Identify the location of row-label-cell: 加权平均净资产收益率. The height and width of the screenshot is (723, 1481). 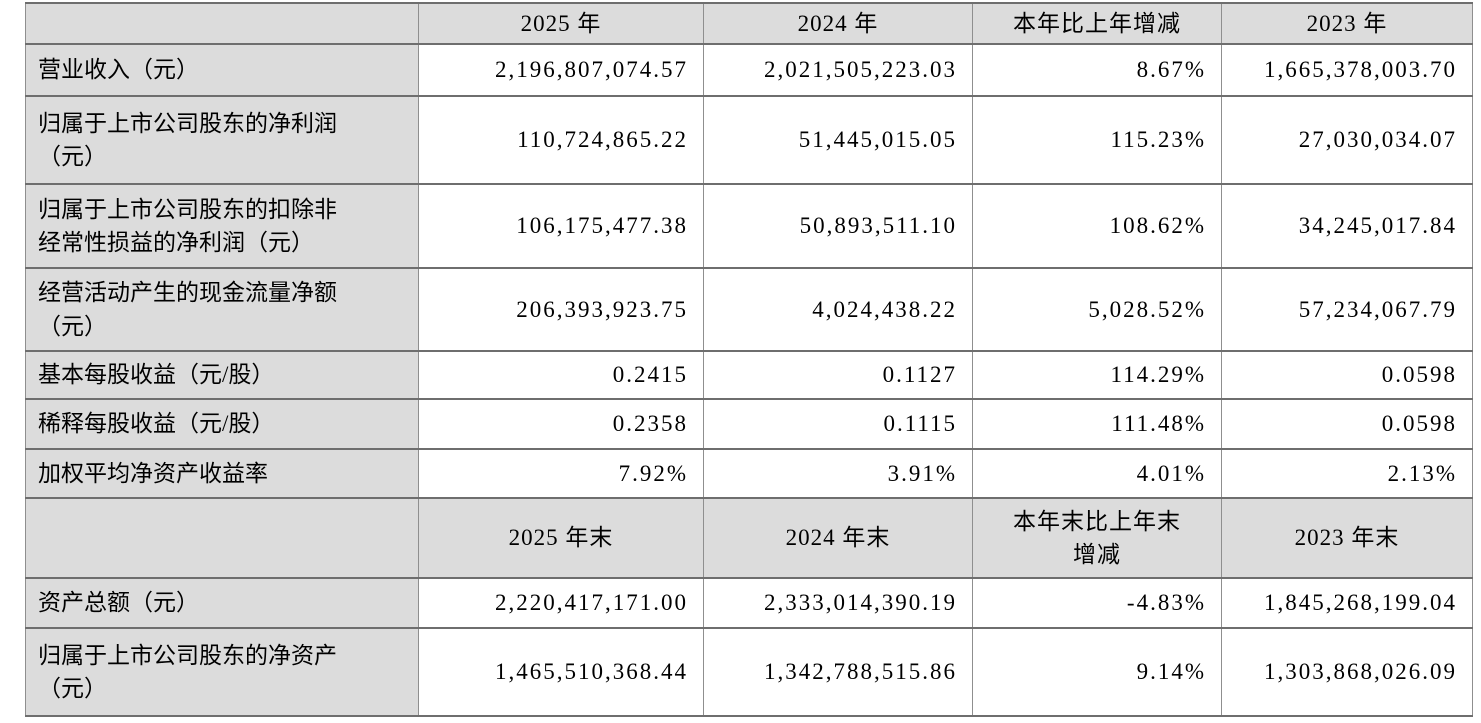
(222, 473).